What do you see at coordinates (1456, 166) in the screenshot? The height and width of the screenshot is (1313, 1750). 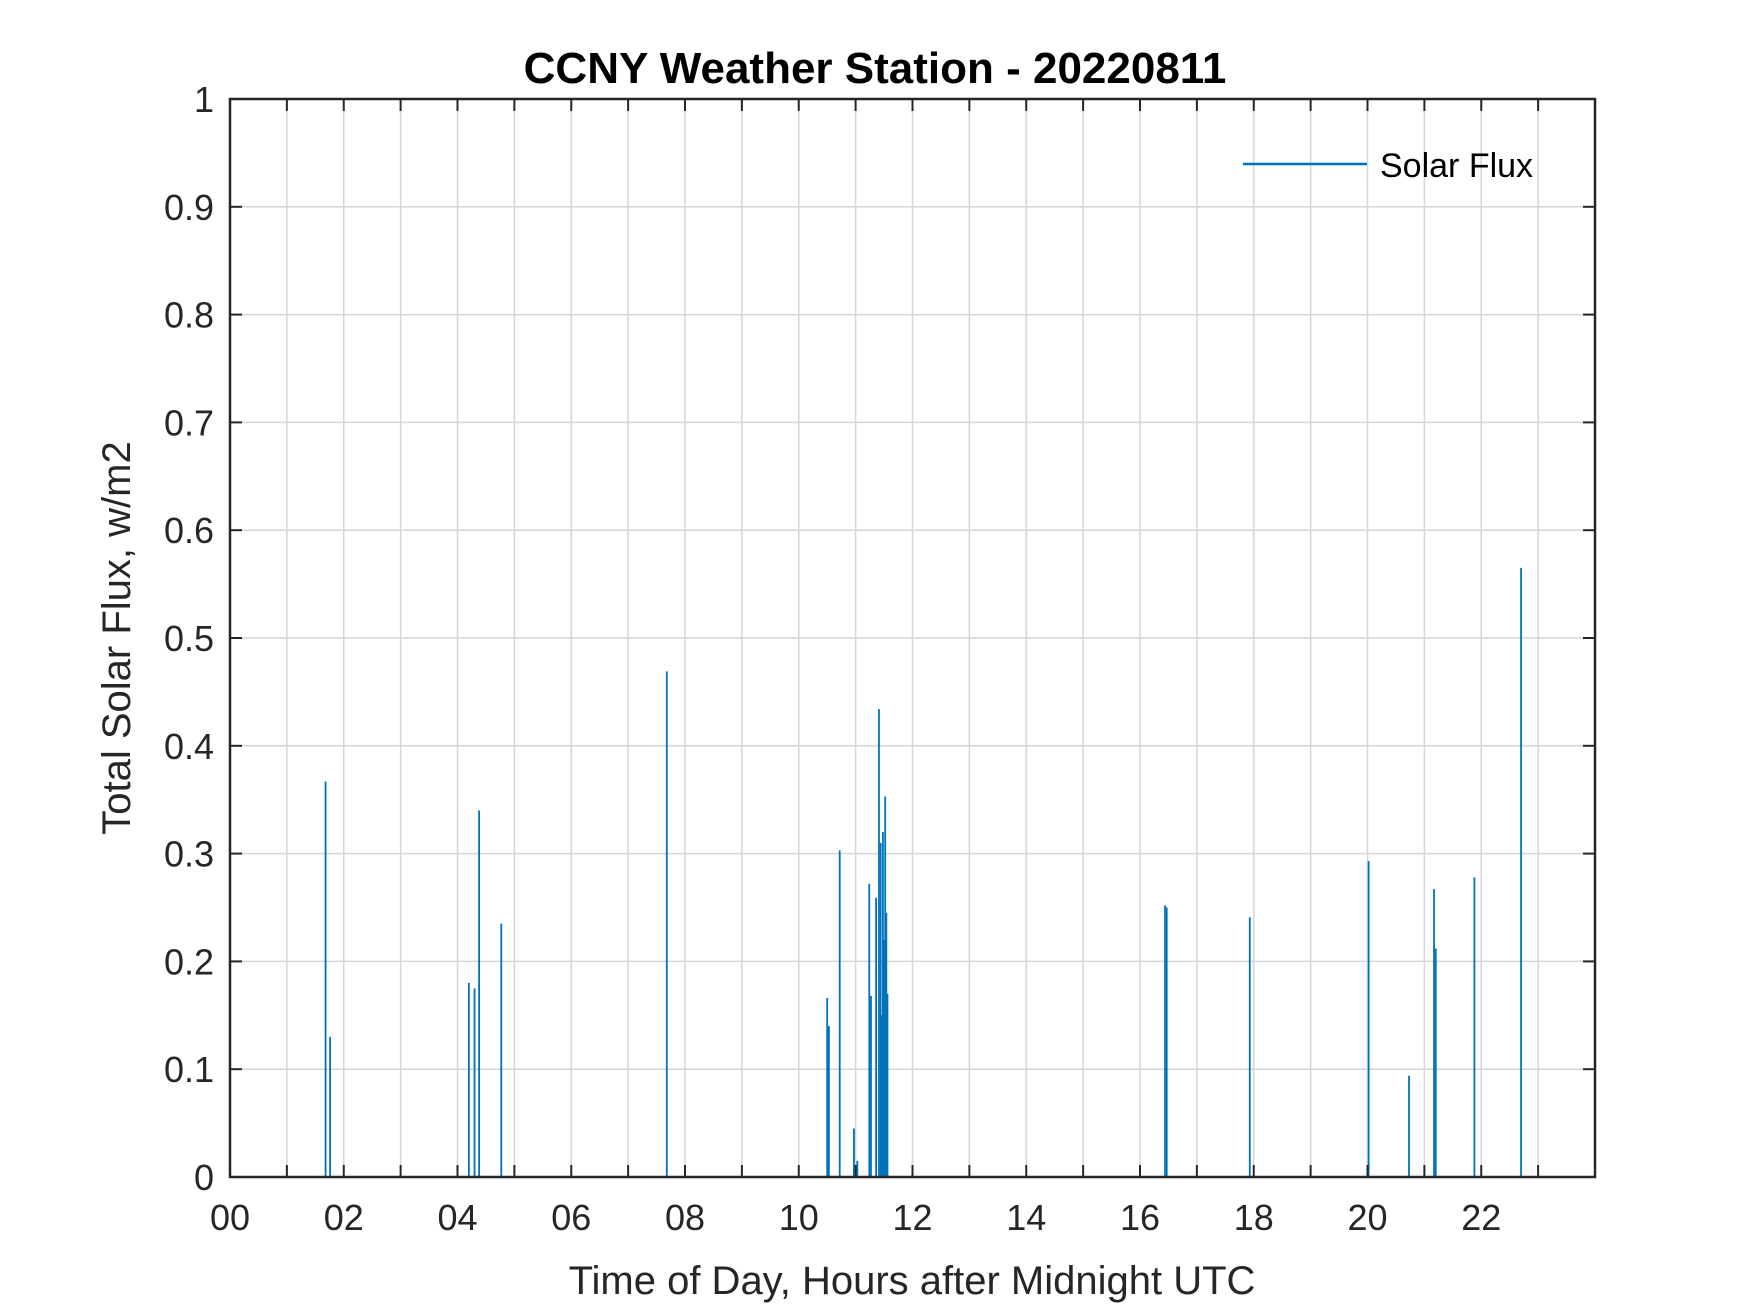 I see `legend-label-solar-flux: Solar Flux` at bounding box center [1456, 166].